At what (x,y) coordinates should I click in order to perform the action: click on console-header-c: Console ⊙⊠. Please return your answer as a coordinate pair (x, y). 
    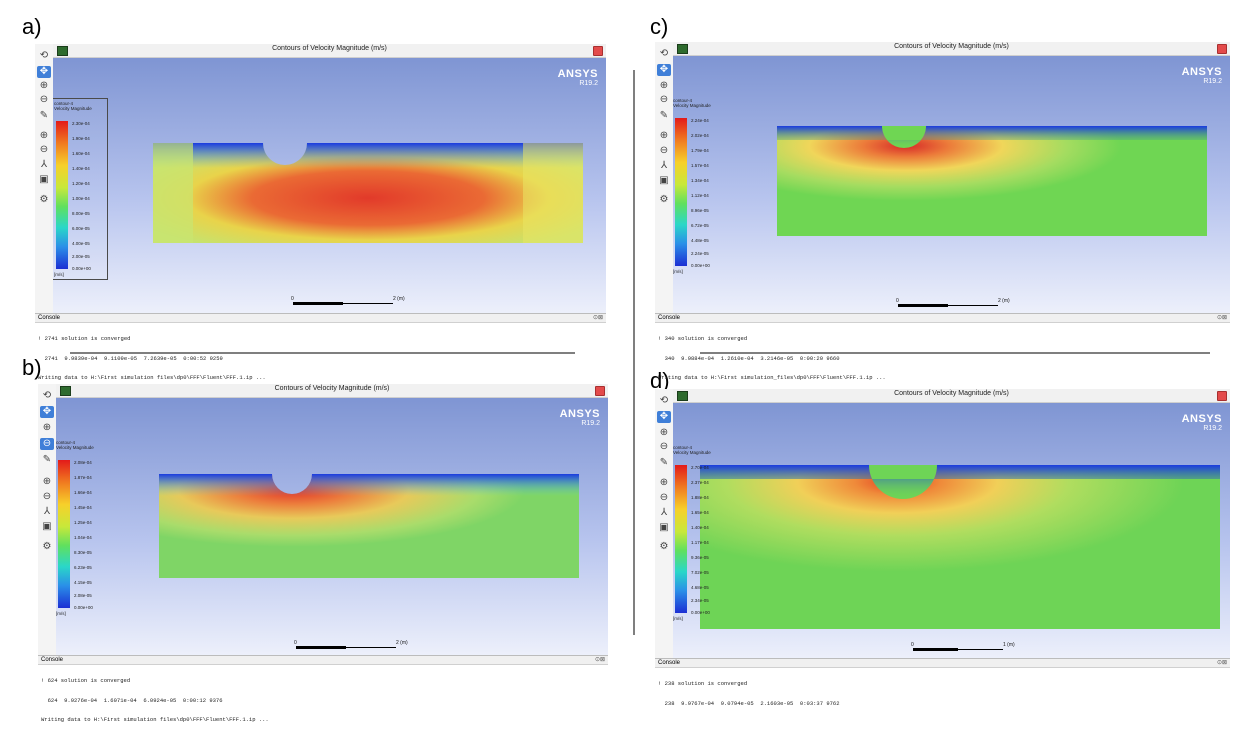
    Looking at the image, I should click on (942, 318).